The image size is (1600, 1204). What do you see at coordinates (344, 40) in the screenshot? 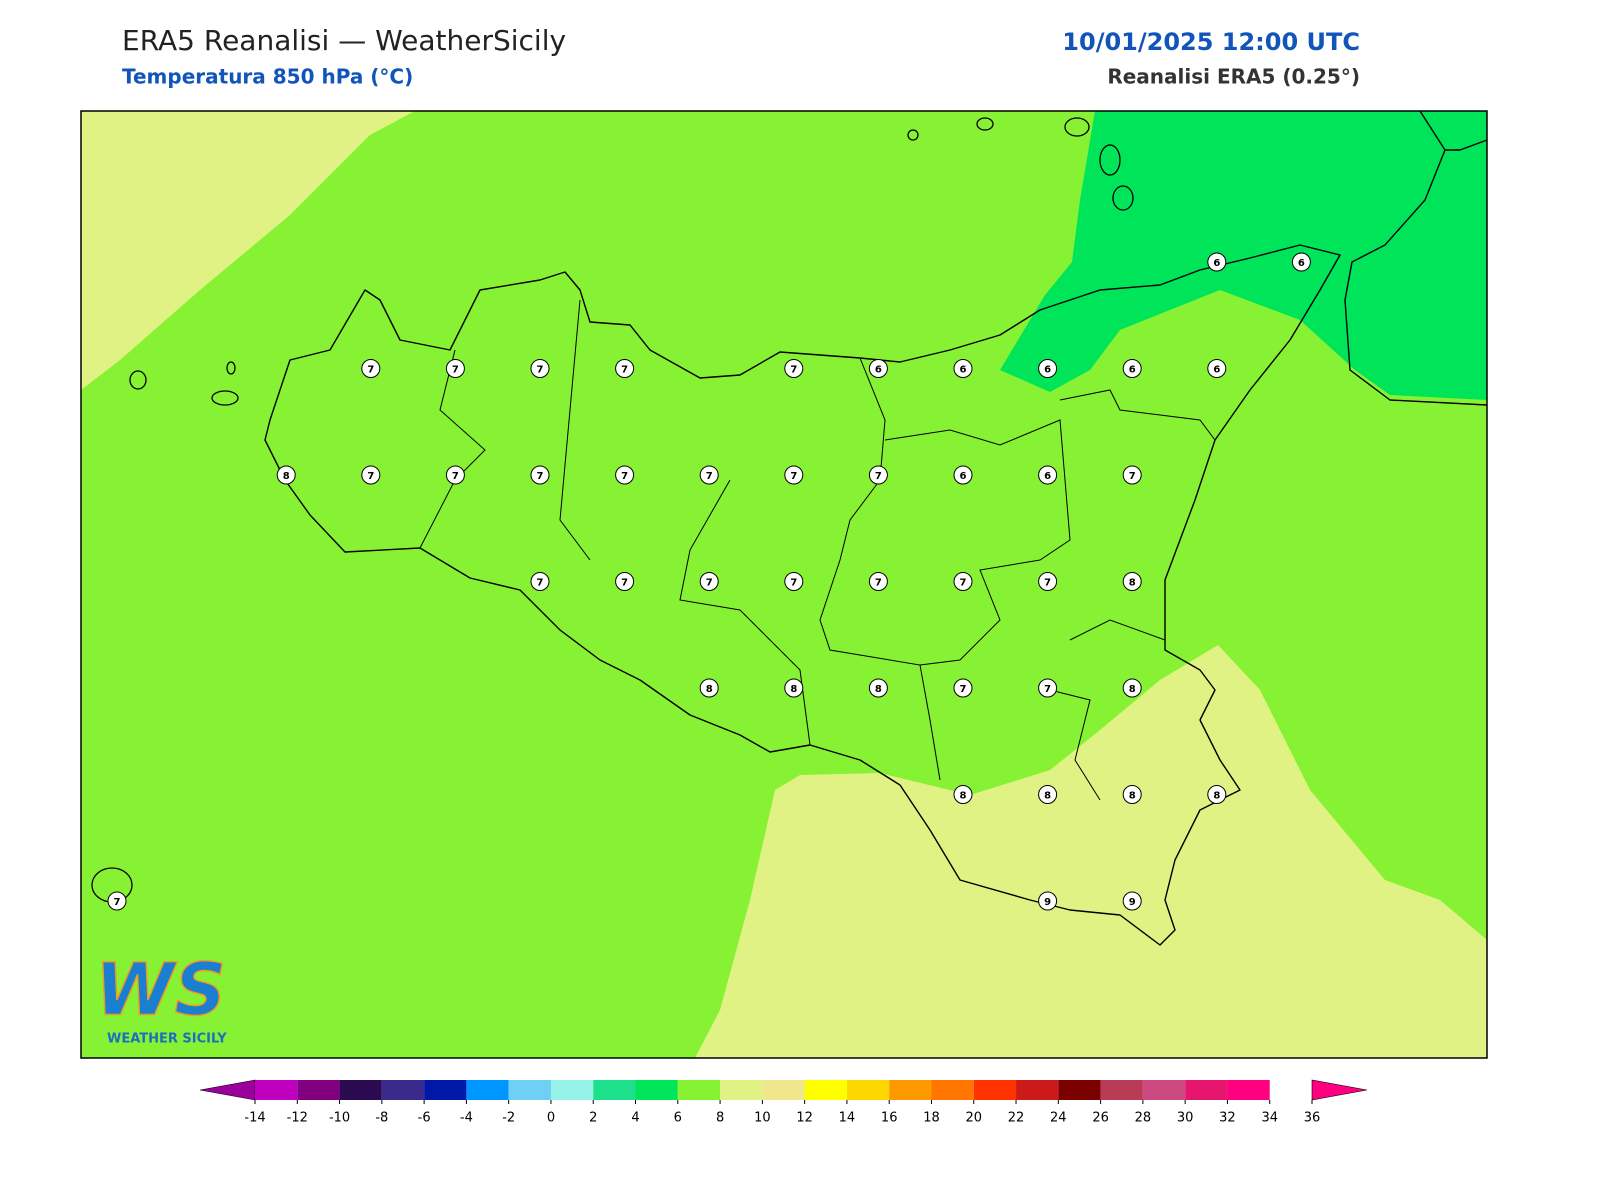
I see `title: ERA5 Reanalisi — WeatherSicily` at bounding box center [344, 40].